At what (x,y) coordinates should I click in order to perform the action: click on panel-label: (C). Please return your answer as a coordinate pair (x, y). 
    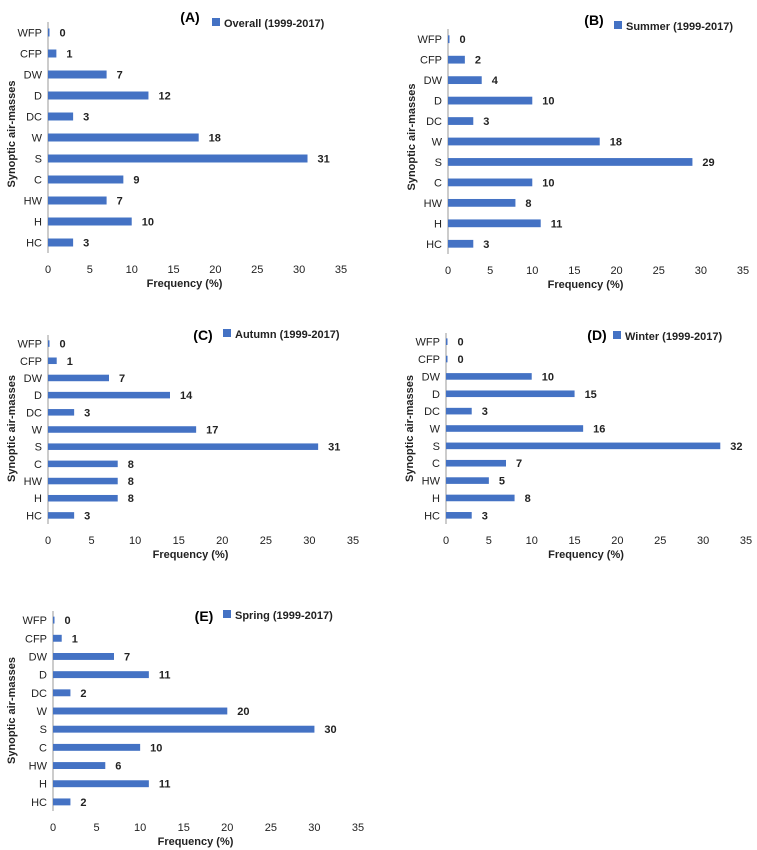
    Looking at the image, I should click on (202, 335).